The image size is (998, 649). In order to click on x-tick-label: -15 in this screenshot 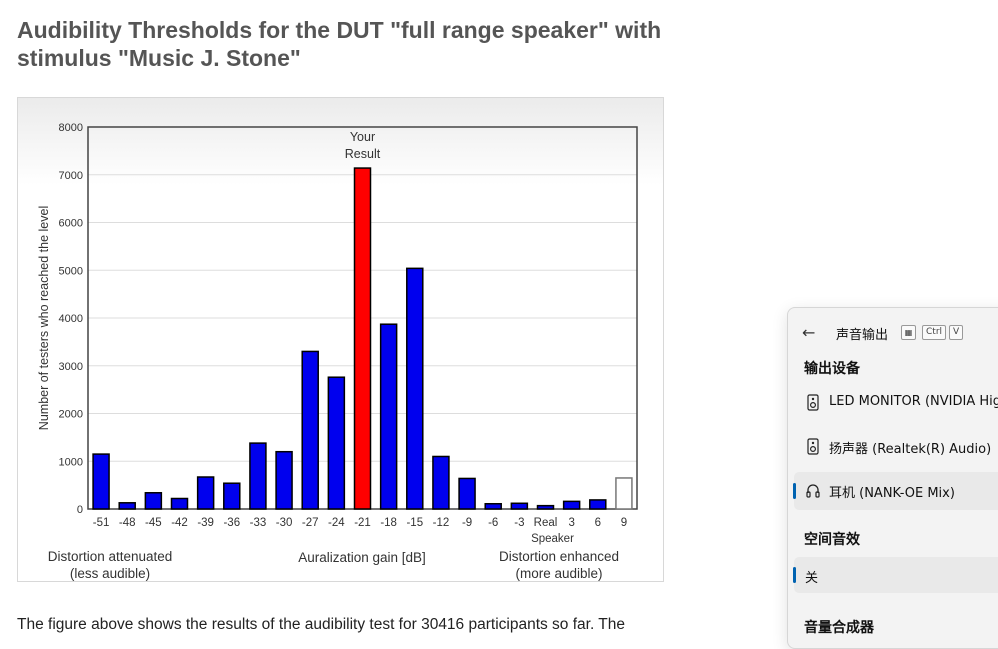, I will do `click(414, 523)`.